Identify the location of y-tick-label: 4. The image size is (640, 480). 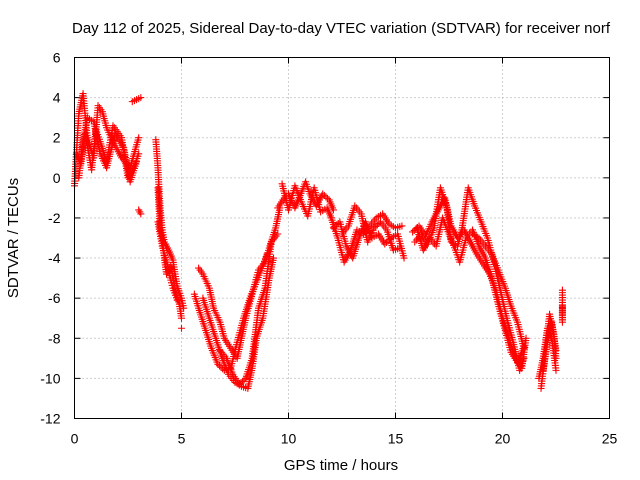
(57, 98).